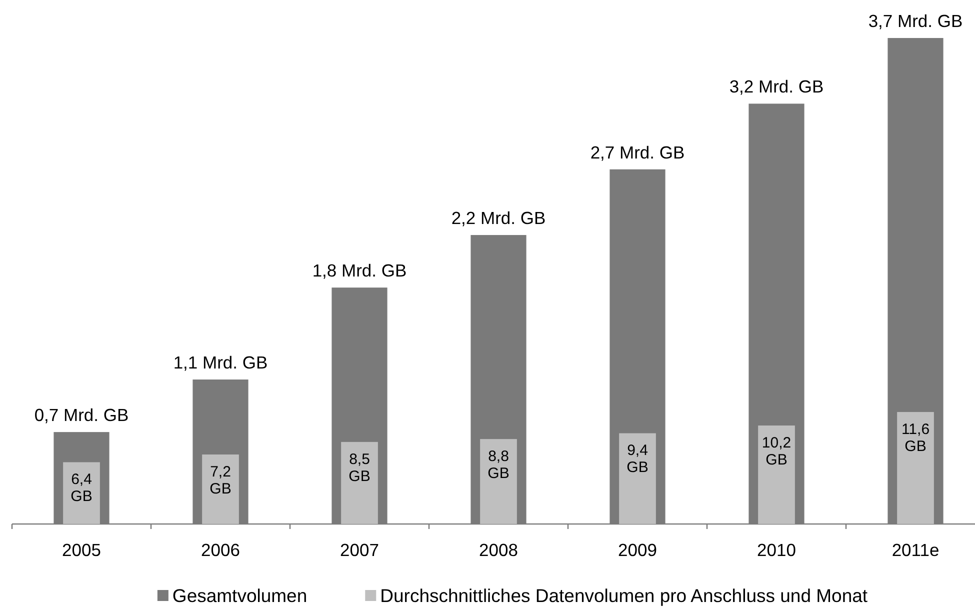 The height and width of the screenshot is (610, 975). I want to click on legend-label: Durchschnittliches Datenvolumen pro Anschluss und Monat, so click(624, 595).